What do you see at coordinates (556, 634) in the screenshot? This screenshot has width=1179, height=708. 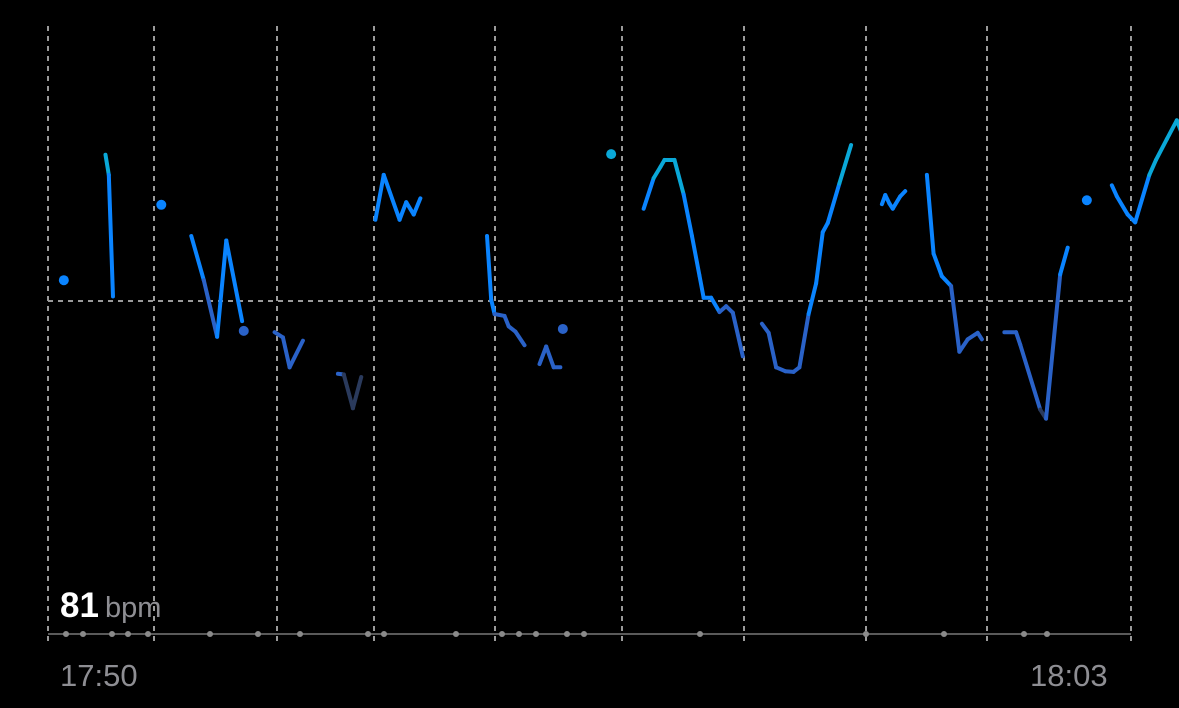 I see `x-axis-minute-markers` at bounding box center [556, 634].